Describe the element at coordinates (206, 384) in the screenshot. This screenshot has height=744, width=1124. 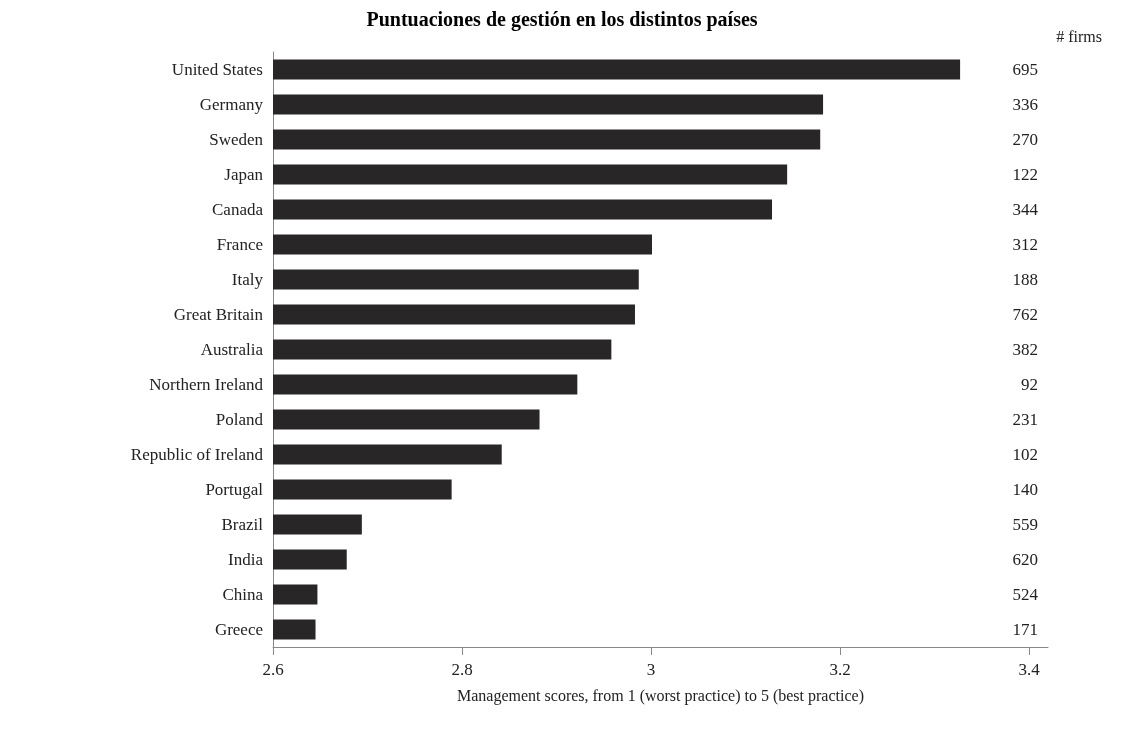
I see `y-tick-label: Northern Ireland` at that location.